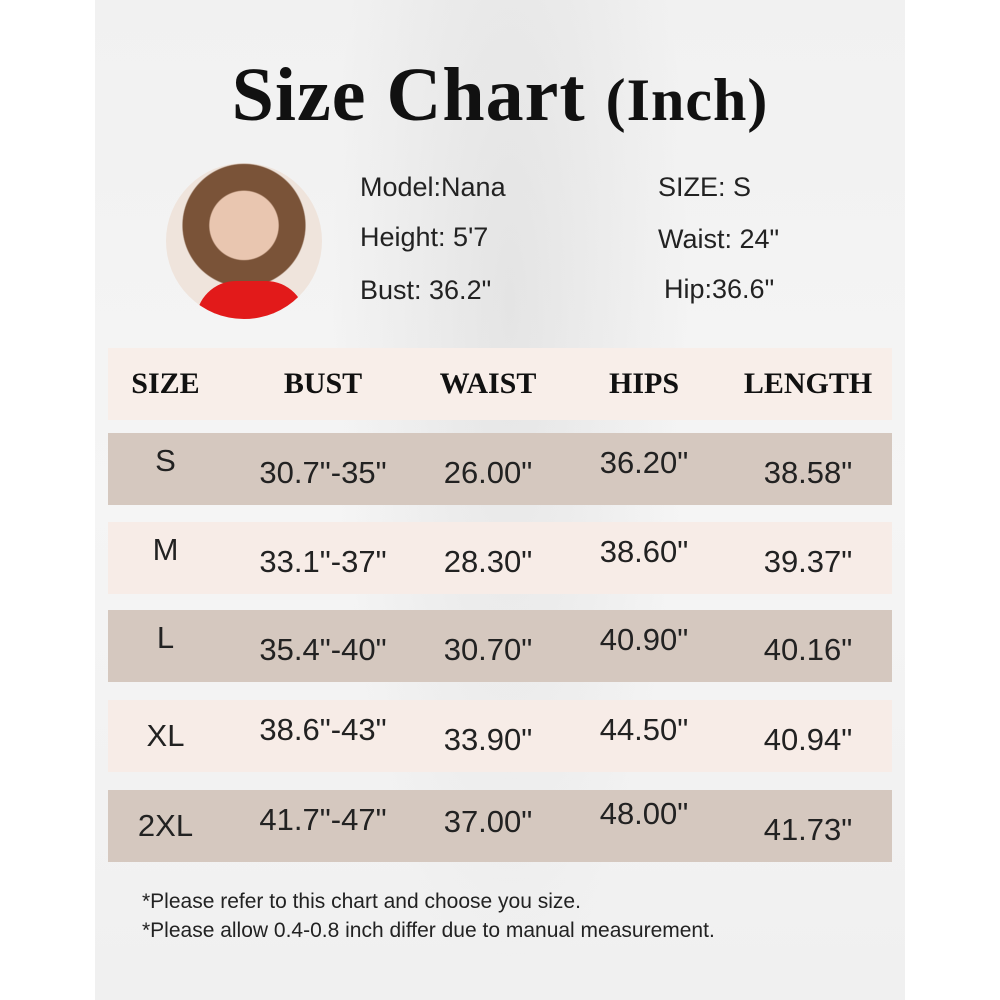  I want to click on model-avatar, so click(244, 241).